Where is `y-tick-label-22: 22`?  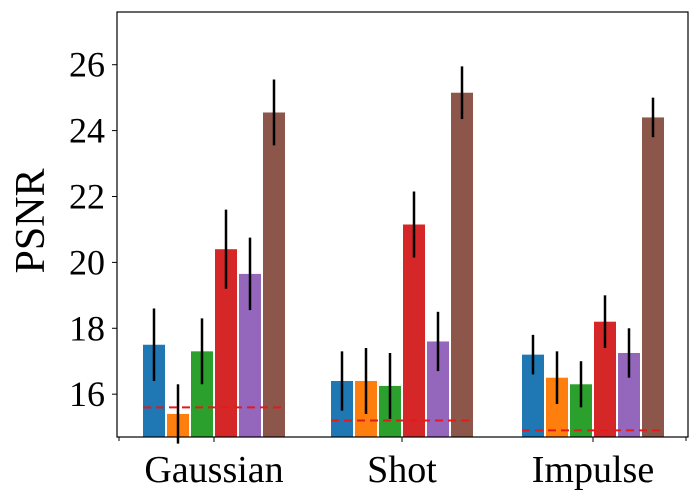
y-tick-label-22: 22 is located at coordinates (87, 197).